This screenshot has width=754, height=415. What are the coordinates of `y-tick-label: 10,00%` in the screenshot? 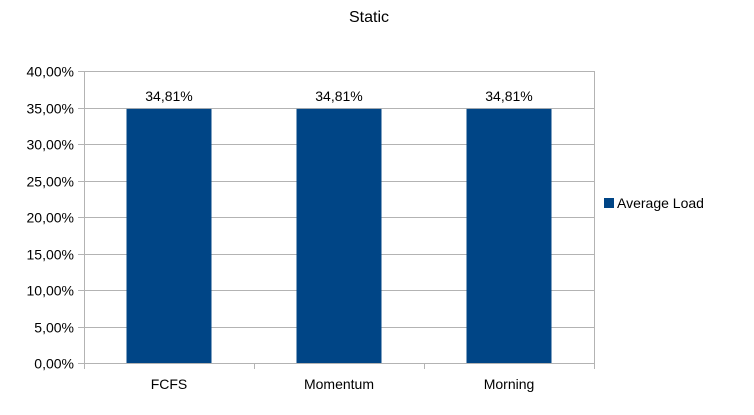 It's located at (50, 291).